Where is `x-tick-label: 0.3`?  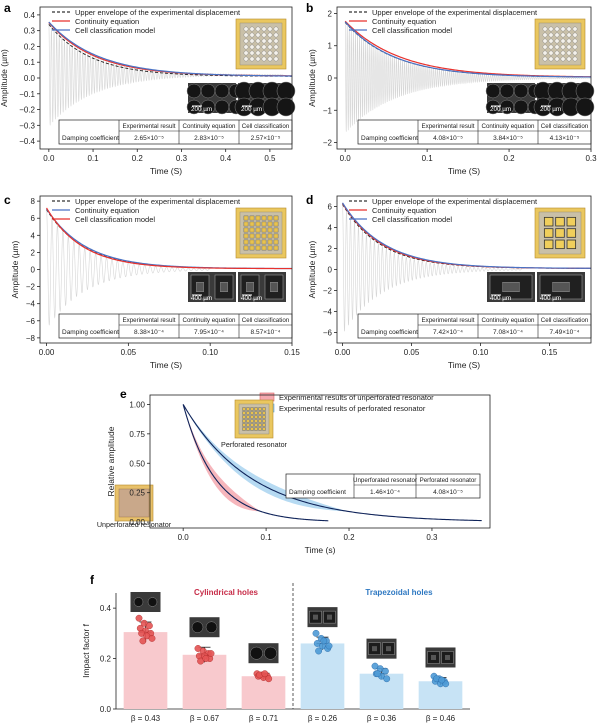 x-tick-label: 0.3 is located at coordinates (591, 158).